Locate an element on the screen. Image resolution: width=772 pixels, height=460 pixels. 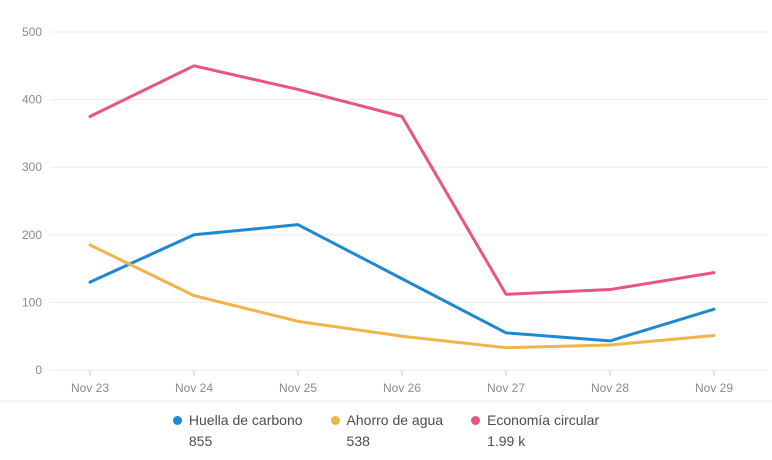
legend-dot-economia-circular-icon is located at coordinates (476, 420).